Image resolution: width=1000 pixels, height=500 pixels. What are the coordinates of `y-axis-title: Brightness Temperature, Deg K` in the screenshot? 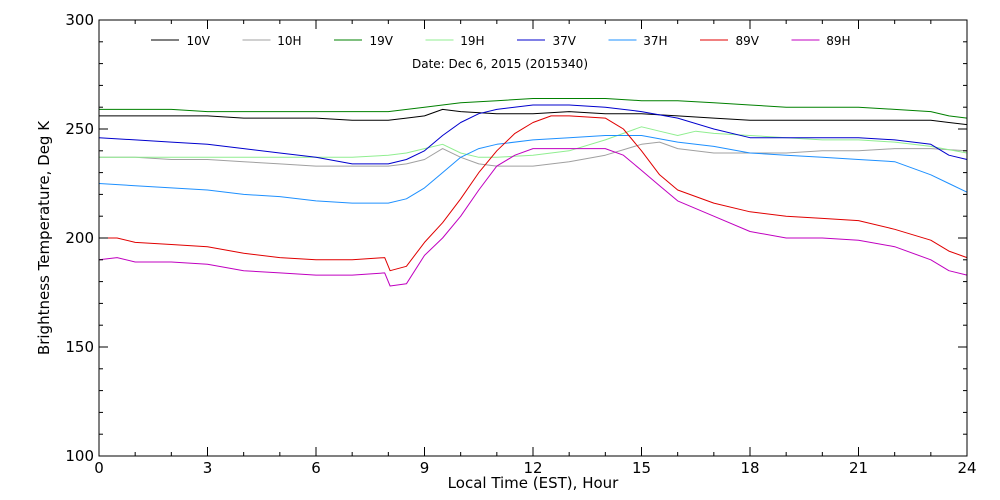 It's located at (44, 237).